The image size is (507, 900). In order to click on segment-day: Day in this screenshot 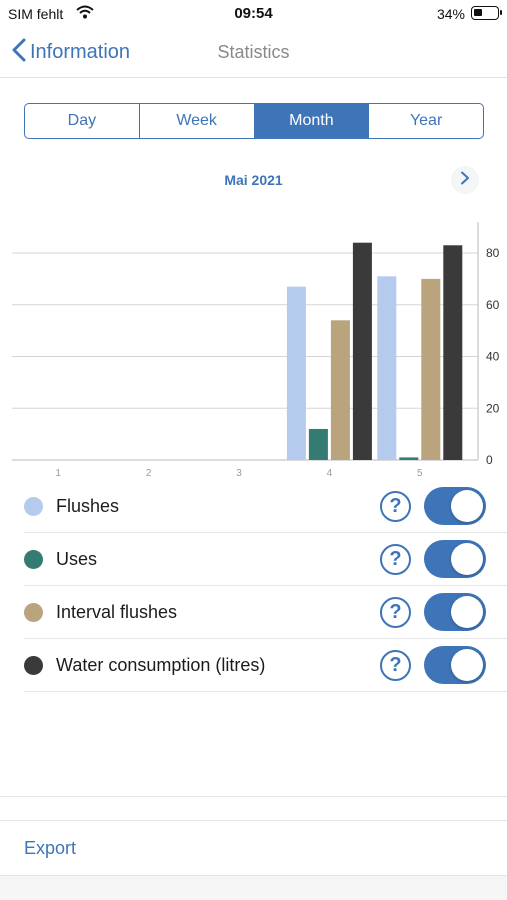, I will do `click(82, 121)`.